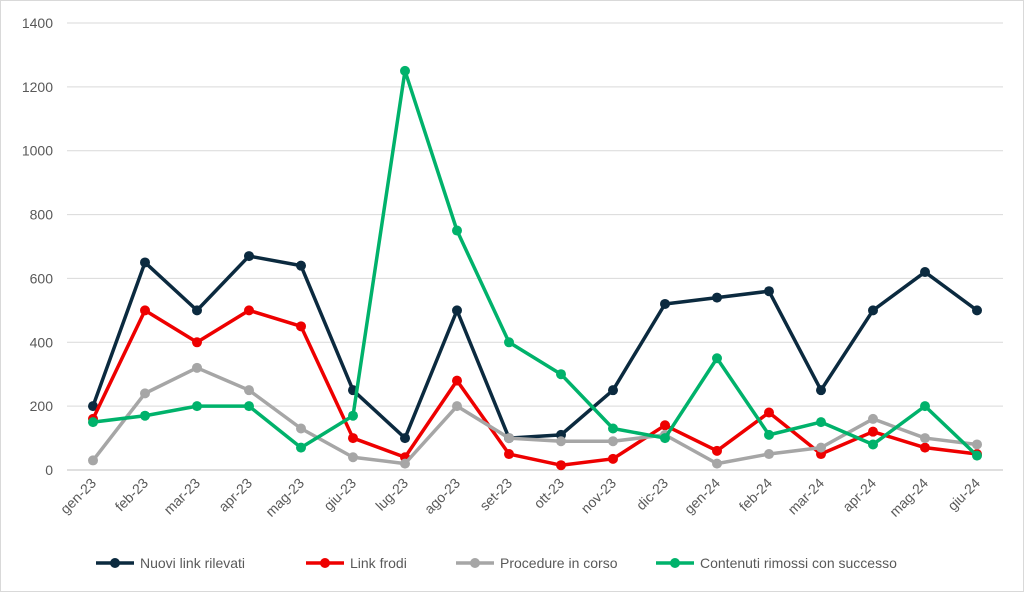 The height and width of the screenshot is (593, 1024). I want to click on y-tick-label: 600, so click(42, 278).